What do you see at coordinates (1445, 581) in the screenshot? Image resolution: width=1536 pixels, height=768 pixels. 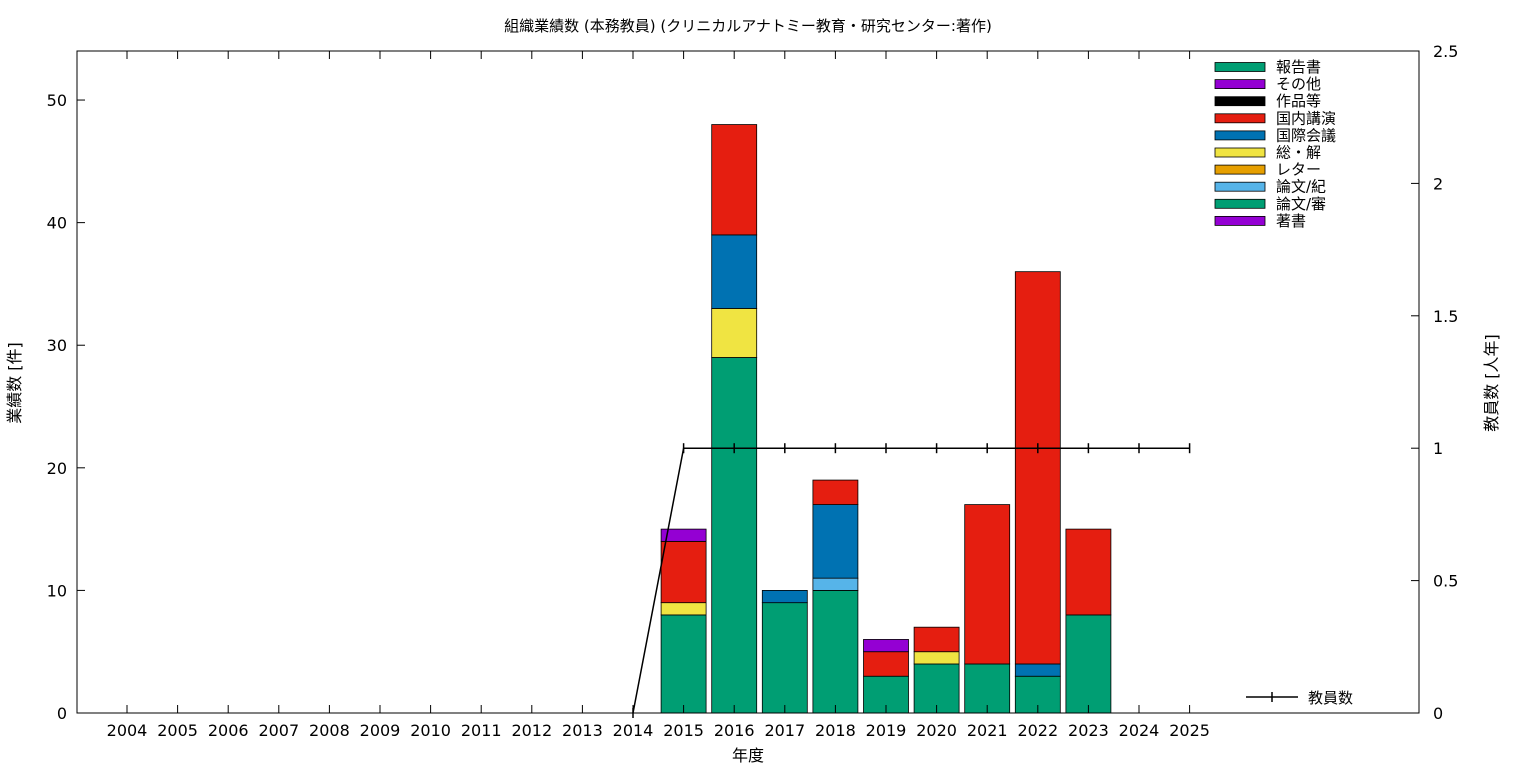 I see `y2-tick-label: 0.5` at bounding box center [1445, 581].